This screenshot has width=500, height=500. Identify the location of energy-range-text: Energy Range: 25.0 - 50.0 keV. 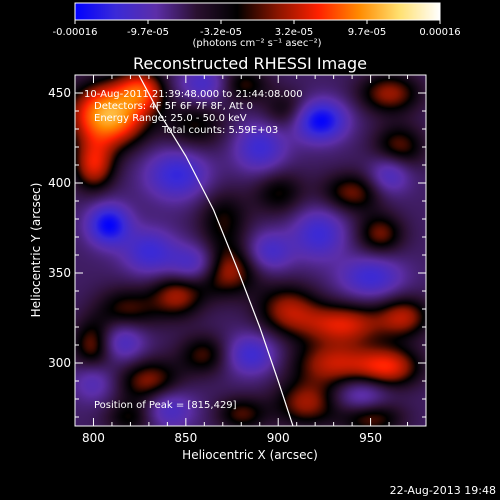
(170, 118).